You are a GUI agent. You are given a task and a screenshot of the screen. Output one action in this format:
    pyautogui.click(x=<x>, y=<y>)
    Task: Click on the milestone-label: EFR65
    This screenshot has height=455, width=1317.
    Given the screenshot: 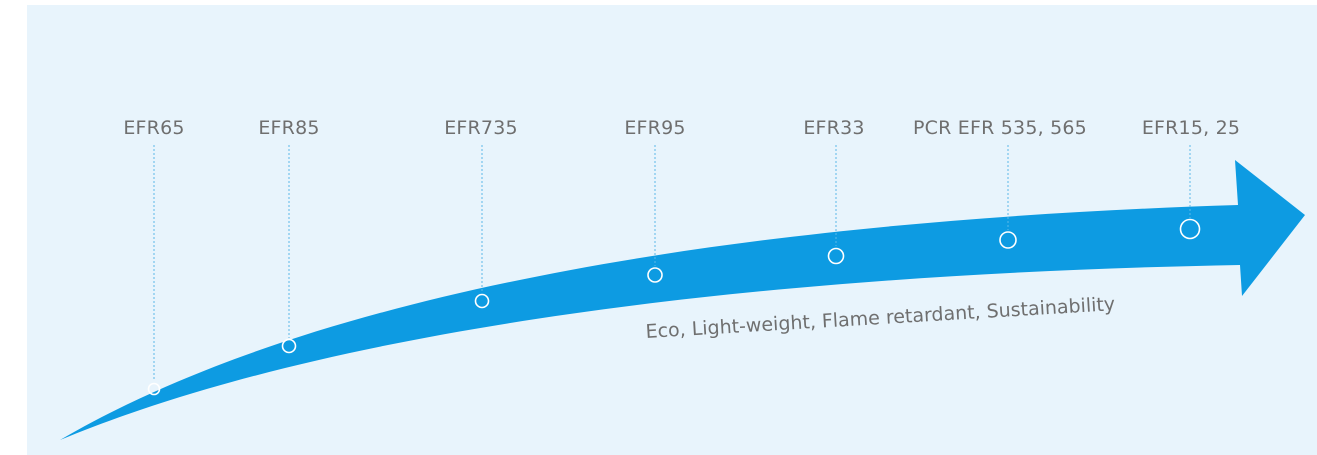 What is the action you would take?
    pyautogui.click(x=154, y=128)
    